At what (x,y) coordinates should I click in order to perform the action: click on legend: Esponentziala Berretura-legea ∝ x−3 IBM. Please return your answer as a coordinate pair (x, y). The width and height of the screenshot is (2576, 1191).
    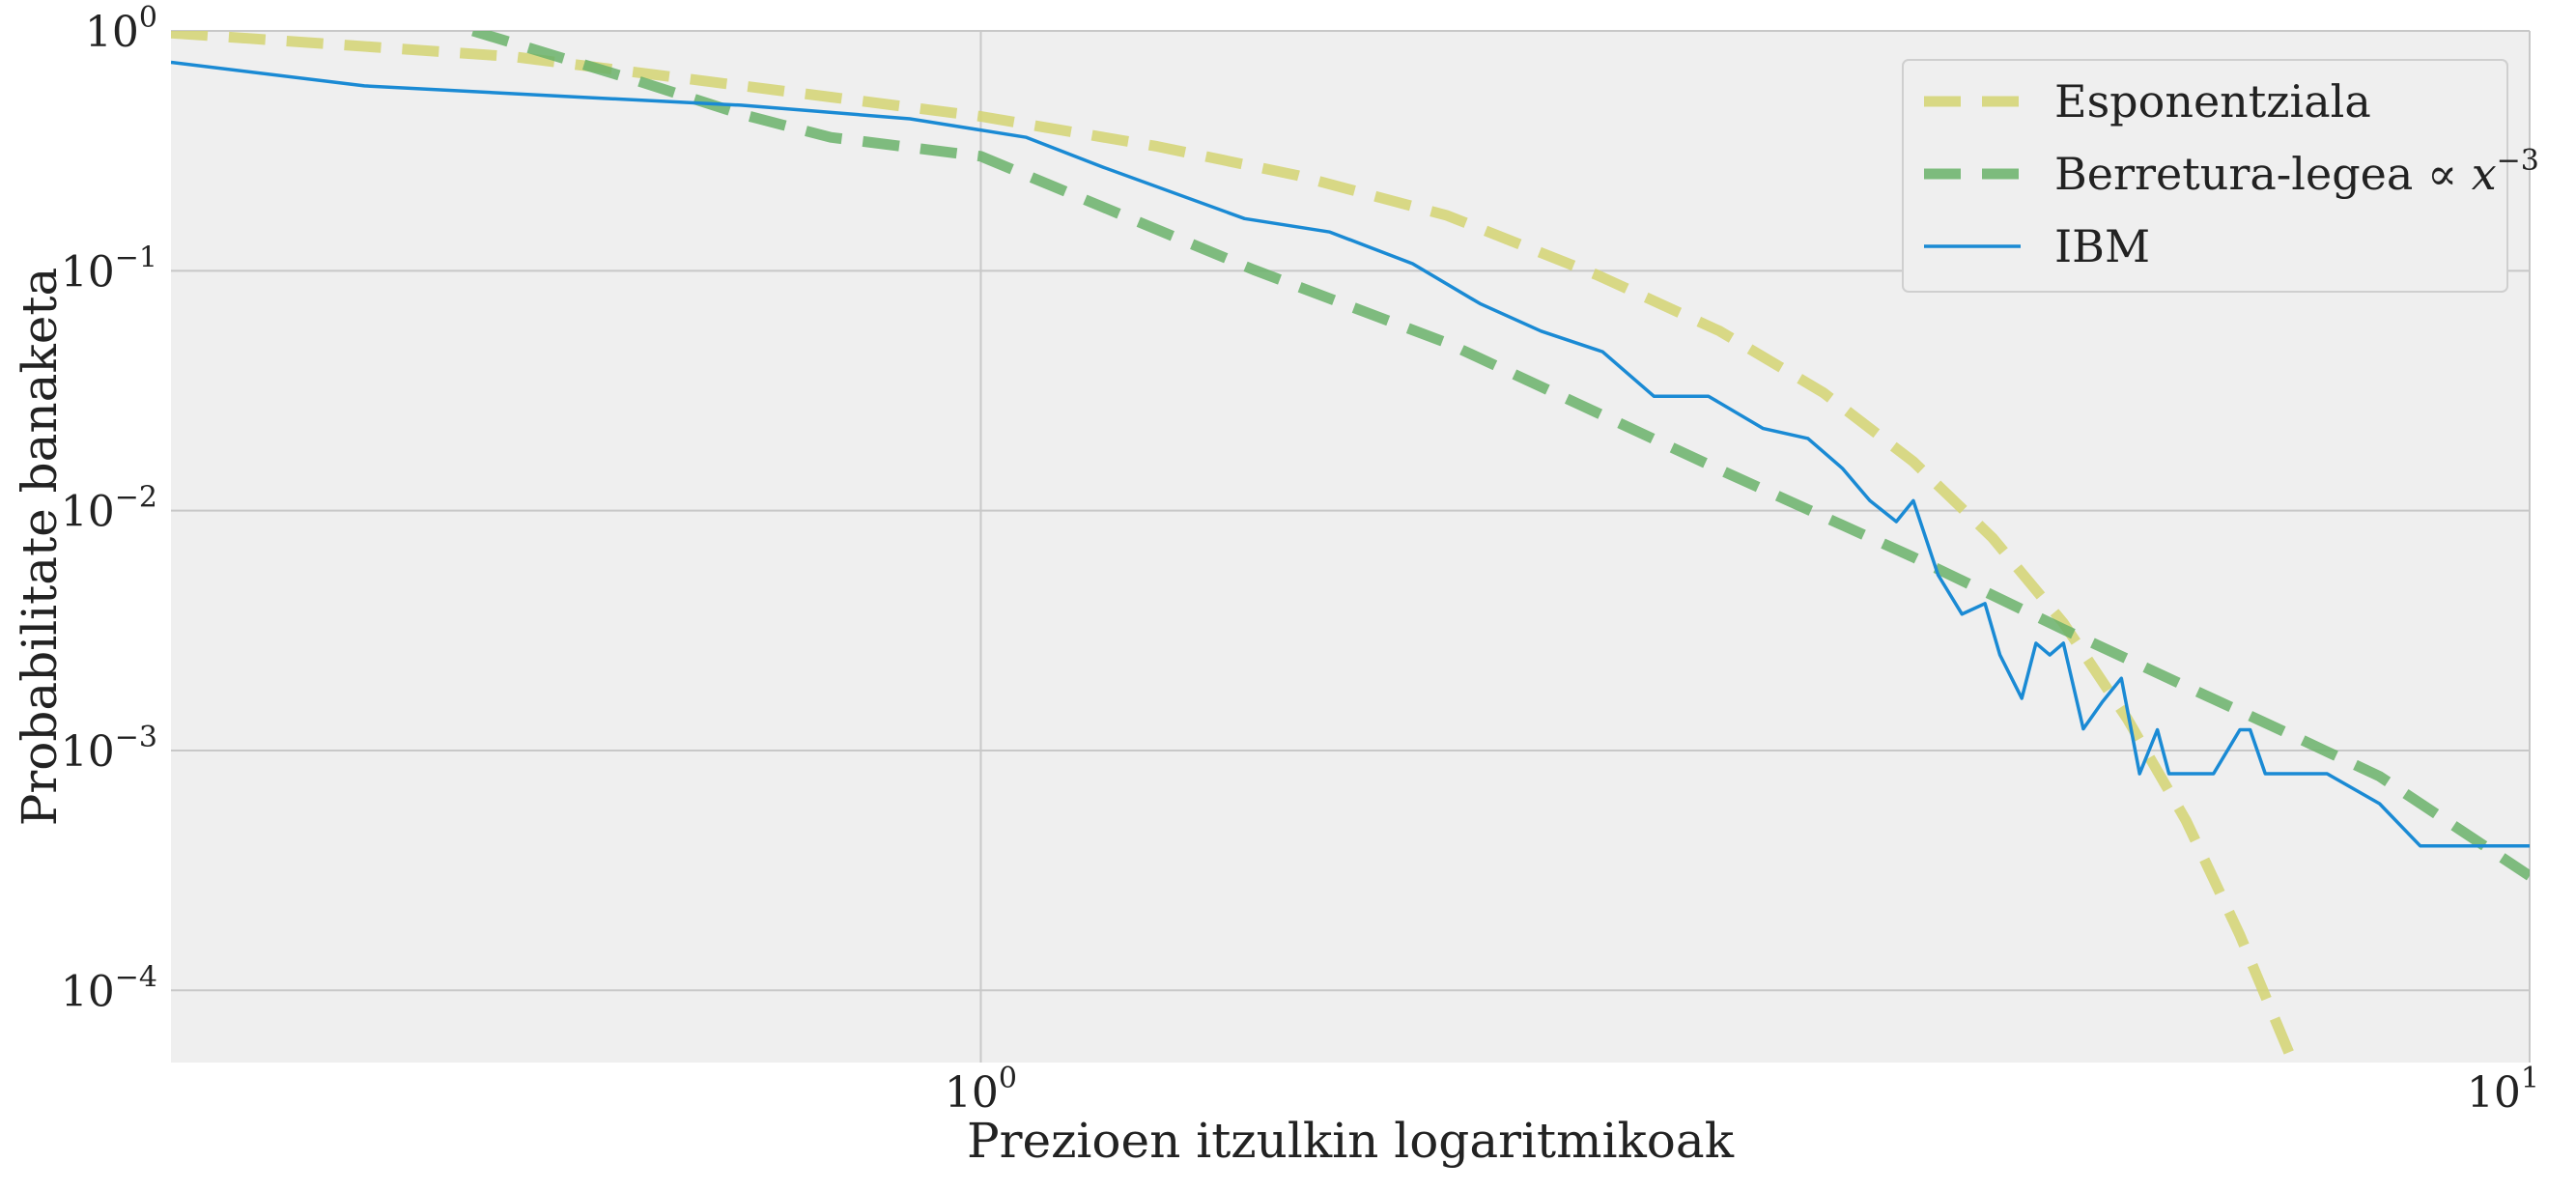
    Looking at the image, I should click on (2221, 176).